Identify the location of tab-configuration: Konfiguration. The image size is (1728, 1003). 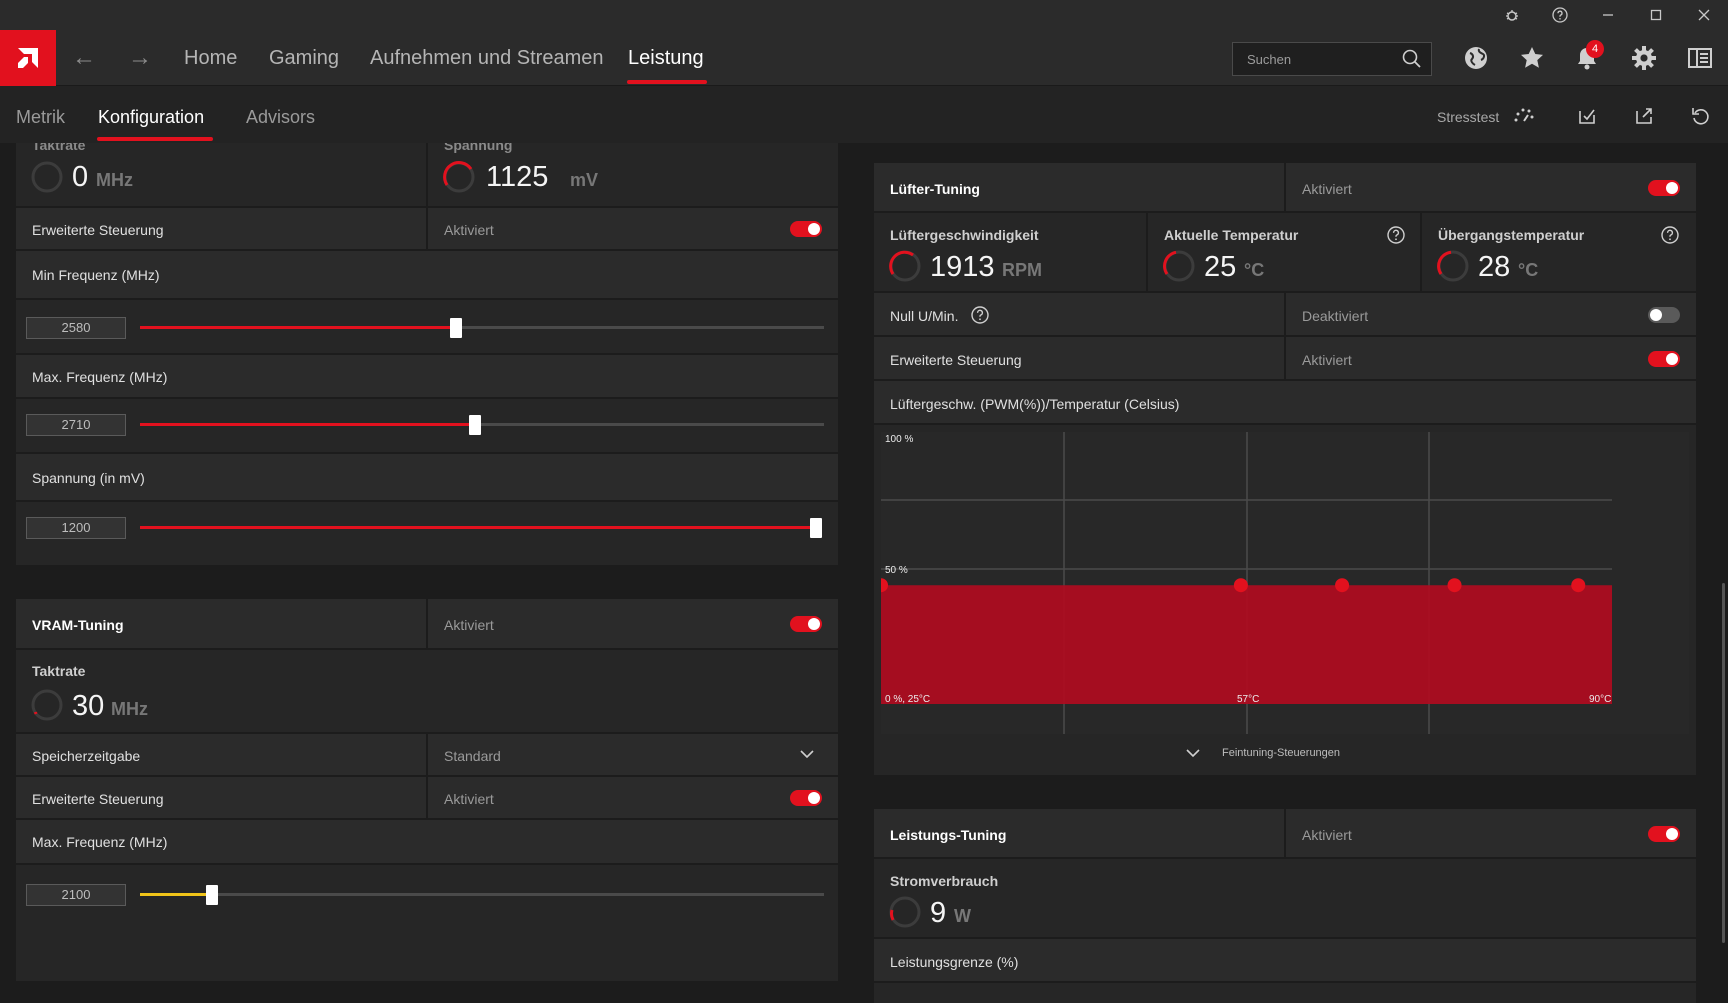
(151, 117).